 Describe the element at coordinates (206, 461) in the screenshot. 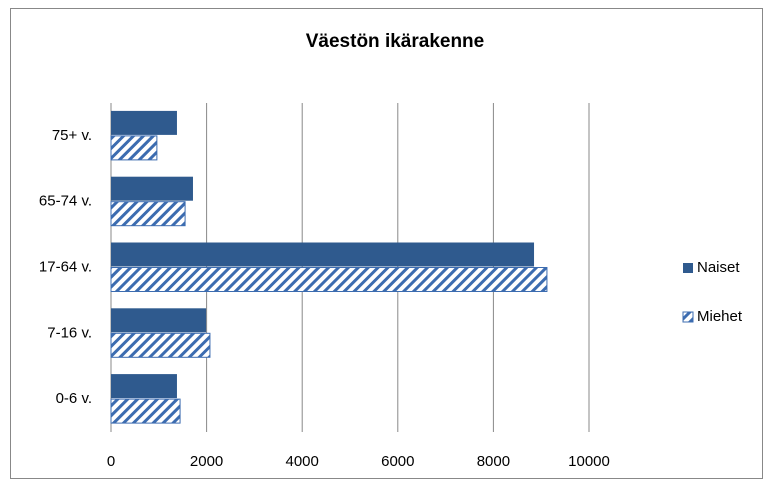

I see `x-tick-label: 2000` at that location.